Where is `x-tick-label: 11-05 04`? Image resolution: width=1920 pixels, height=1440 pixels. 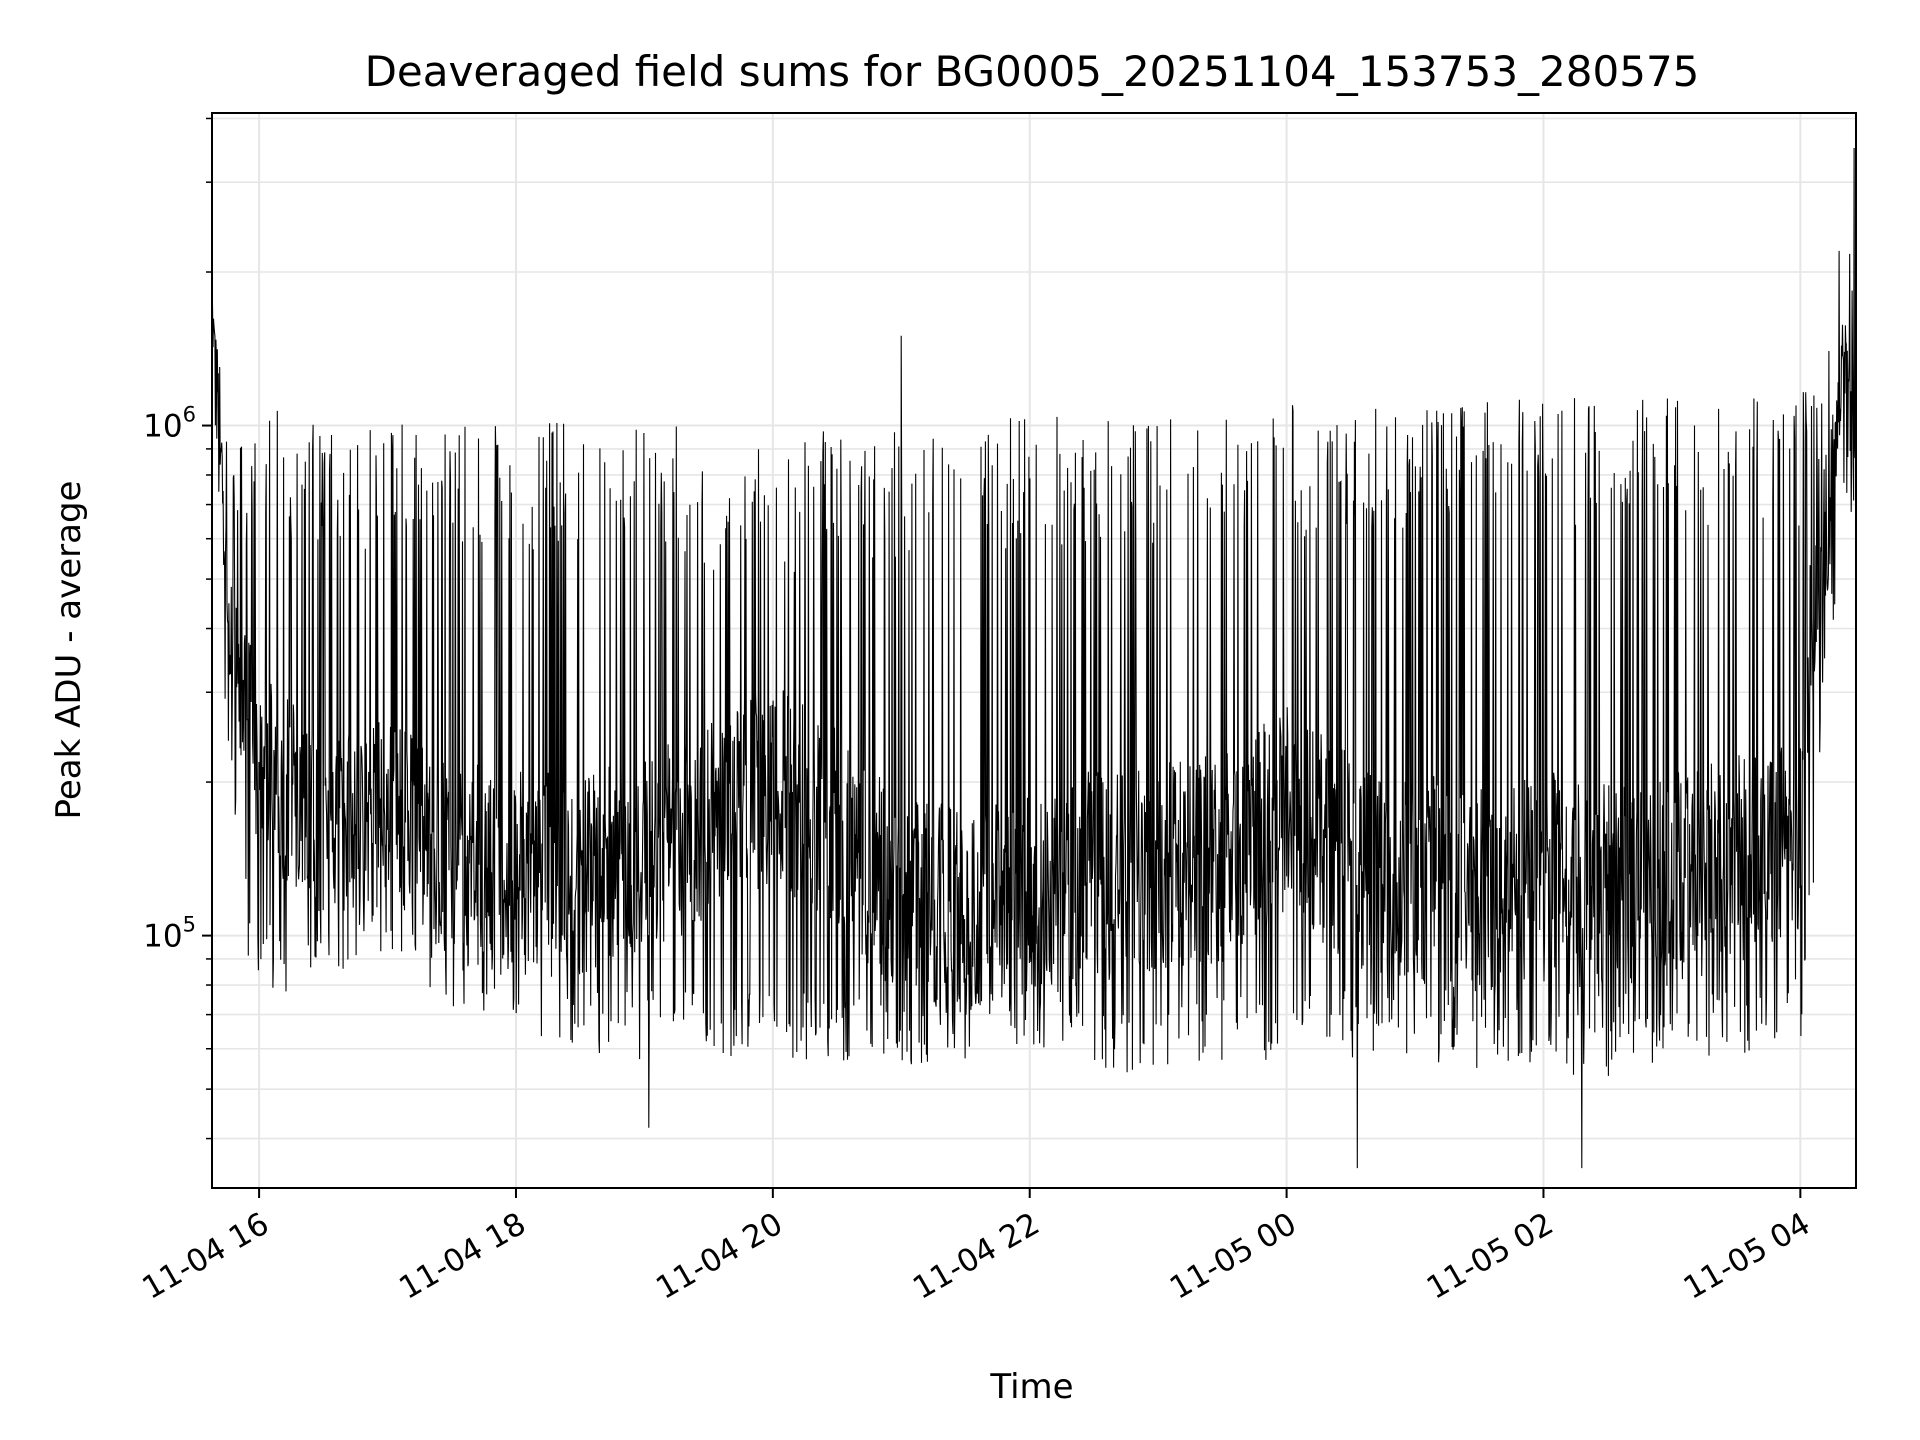
x-tick-label: 11-05 04 is located at coordinates (1747, 1256).